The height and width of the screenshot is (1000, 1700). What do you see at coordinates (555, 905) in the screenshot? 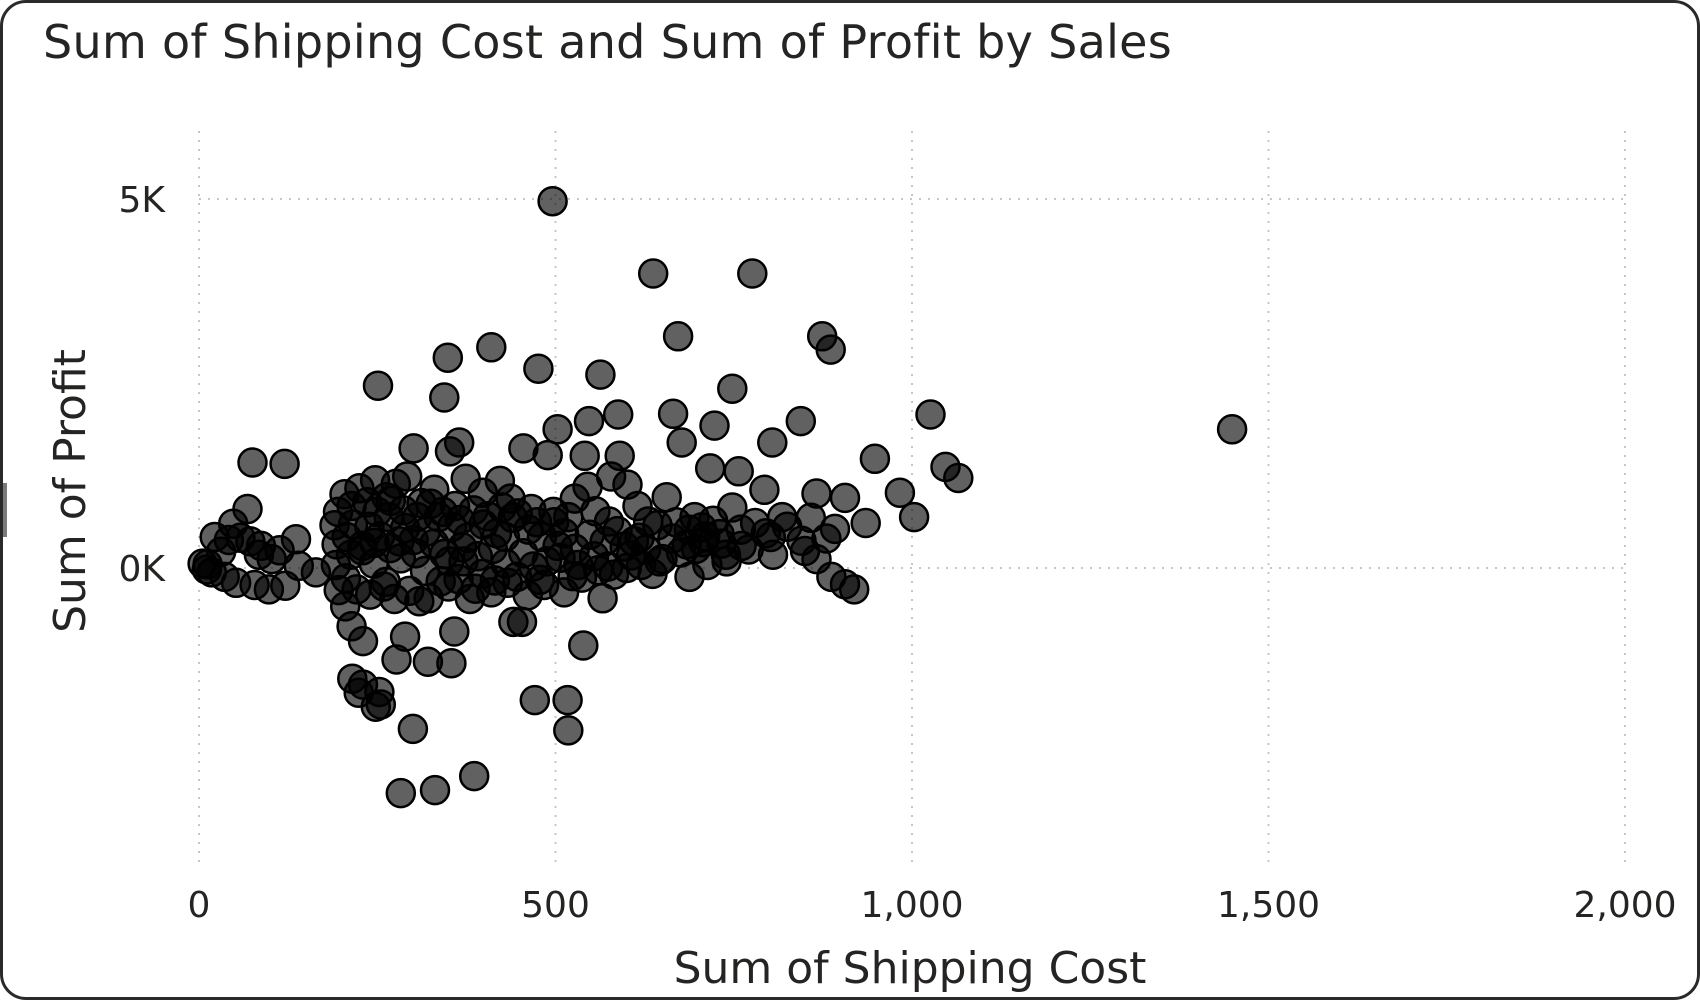
I see `x-tick-label: 500` at bounding box center [555, 905].